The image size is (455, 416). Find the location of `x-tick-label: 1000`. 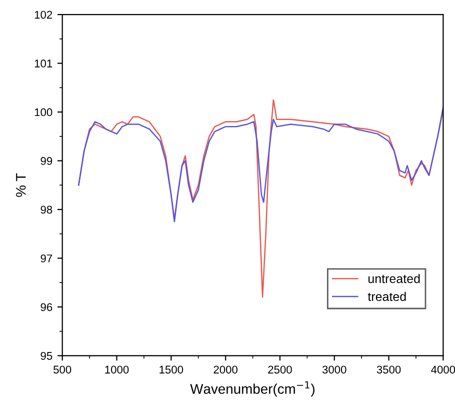

x-tick-label: 1000 is located at coordinates (117, 370).